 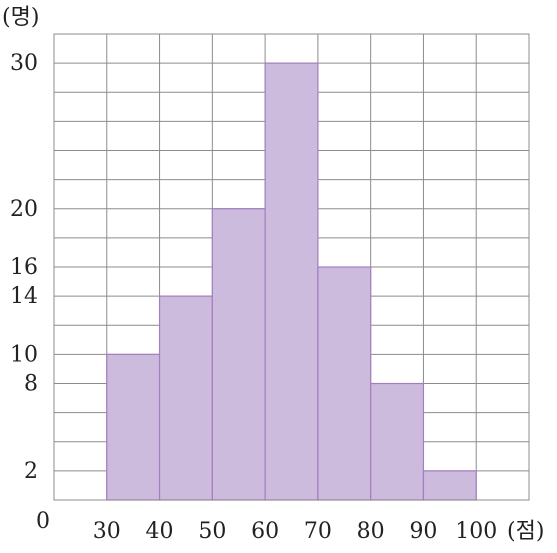 I want to click on y-tick-label: 16, so click(x=24, y=267).